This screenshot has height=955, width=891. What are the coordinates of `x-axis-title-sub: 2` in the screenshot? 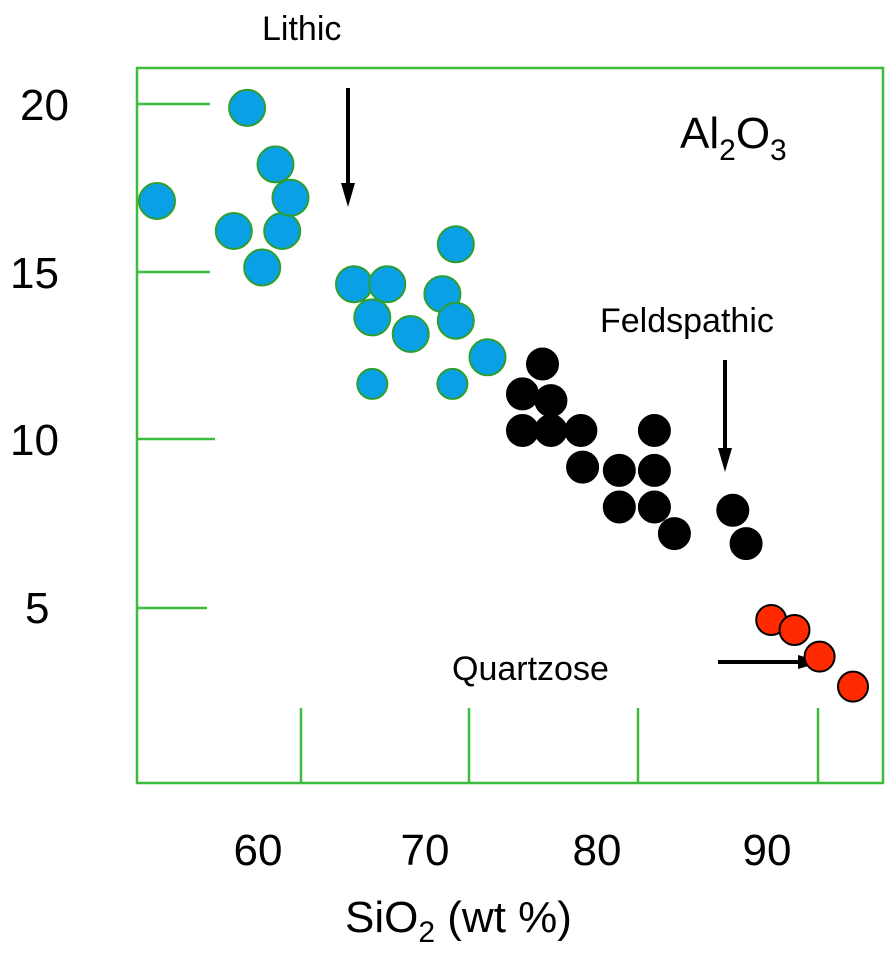 It's located at (426, 932).